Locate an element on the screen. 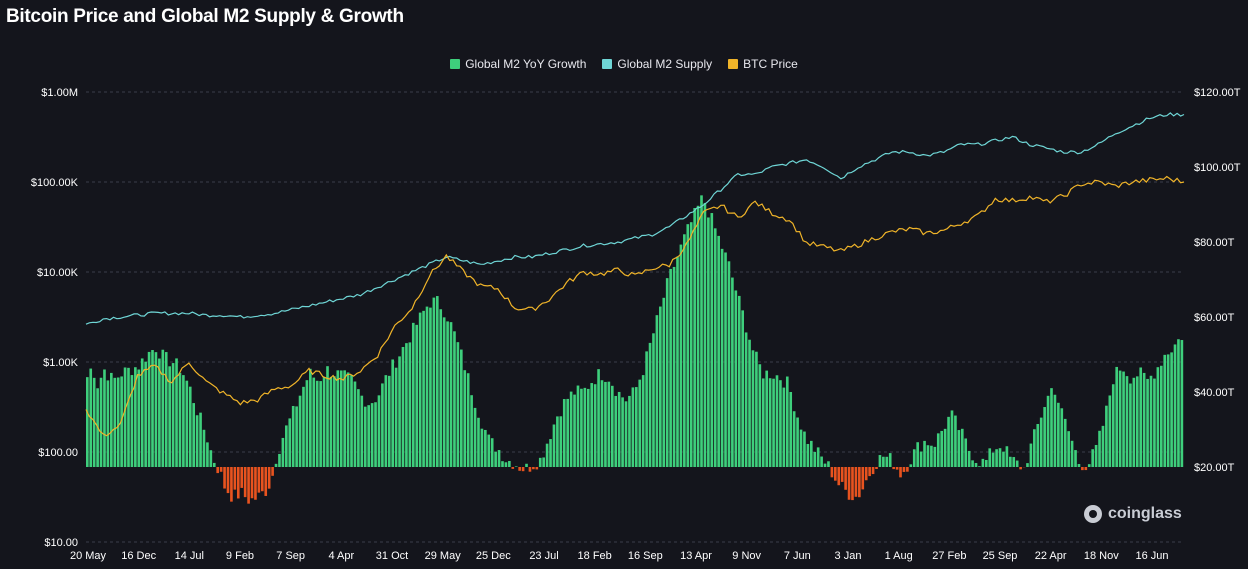  x-axis-tick-label: 1 Aug is located at coordinates (899, 556).